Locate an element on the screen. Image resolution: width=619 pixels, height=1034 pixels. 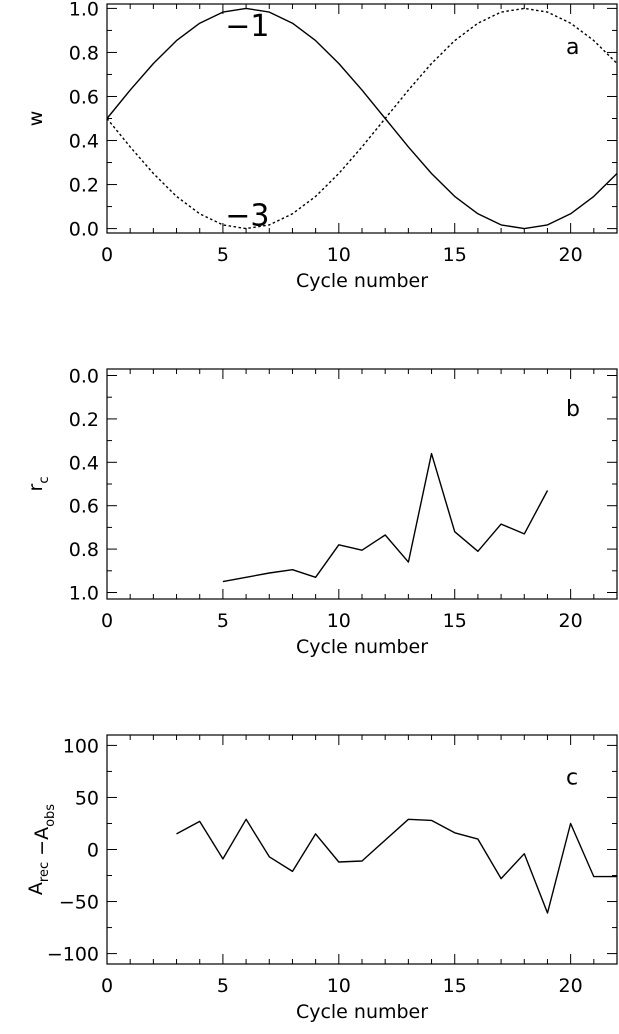
y-axis-label-part: A is located at coordinates (36, 888).